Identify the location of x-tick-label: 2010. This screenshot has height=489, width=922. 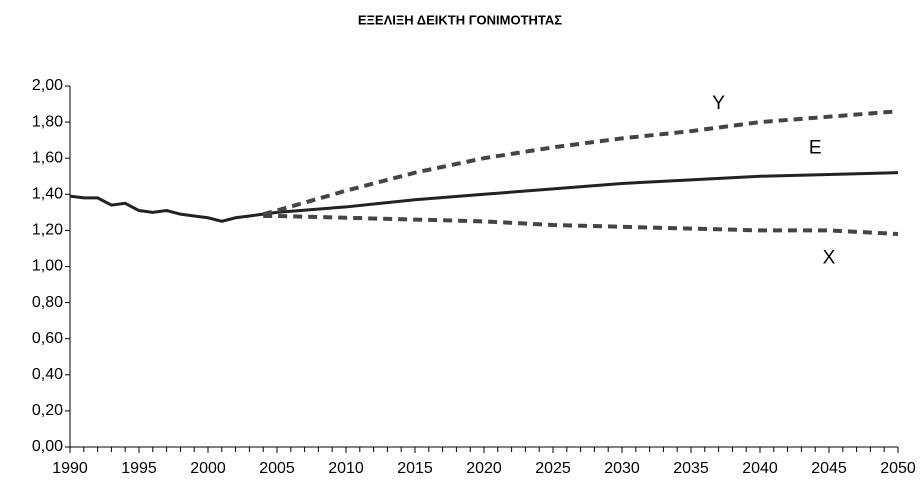
(346, 468).